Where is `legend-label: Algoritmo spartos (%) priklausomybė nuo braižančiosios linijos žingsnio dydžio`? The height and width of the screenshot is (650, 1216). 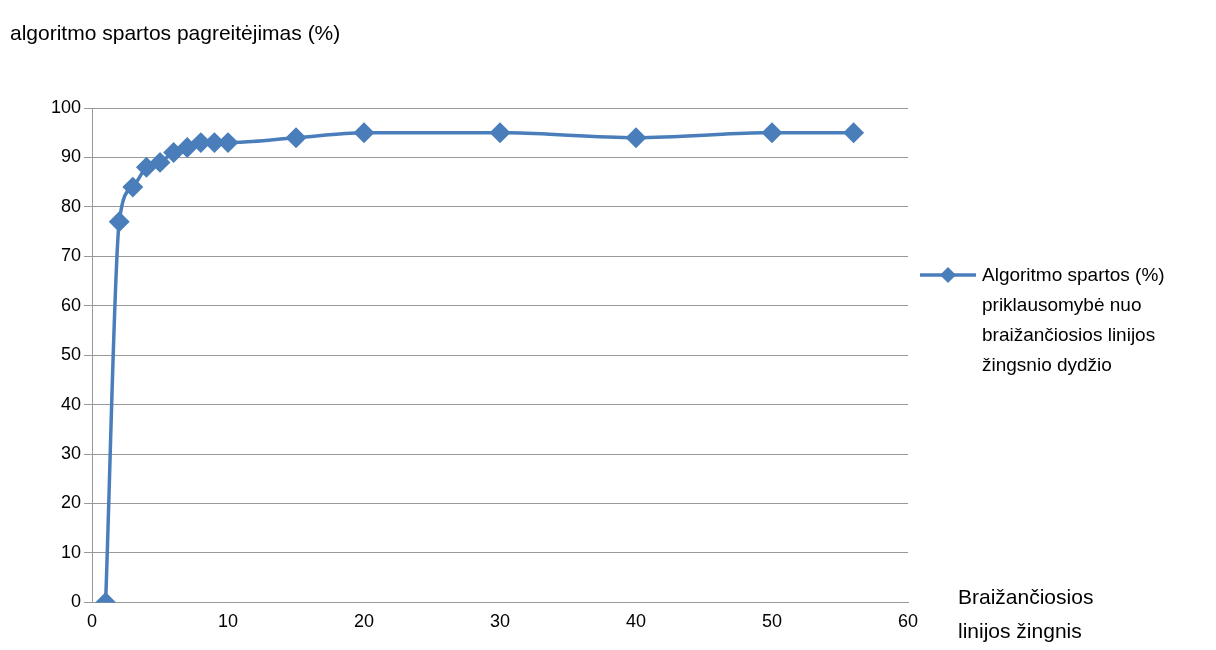
legend-label: Algoritmo spartos (%) priklausomybė nuo braižančiosios linijos žingsnio dydžio is located at coordinates (1074, 320).